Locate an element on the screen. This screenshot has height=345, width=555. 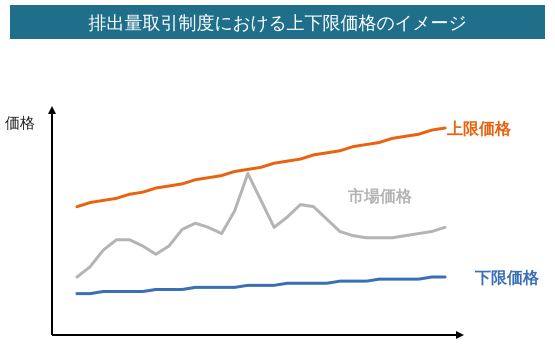
chart-title: 排出量取引制度における上下限価格のイメージ is located at coordinates (277, 23).